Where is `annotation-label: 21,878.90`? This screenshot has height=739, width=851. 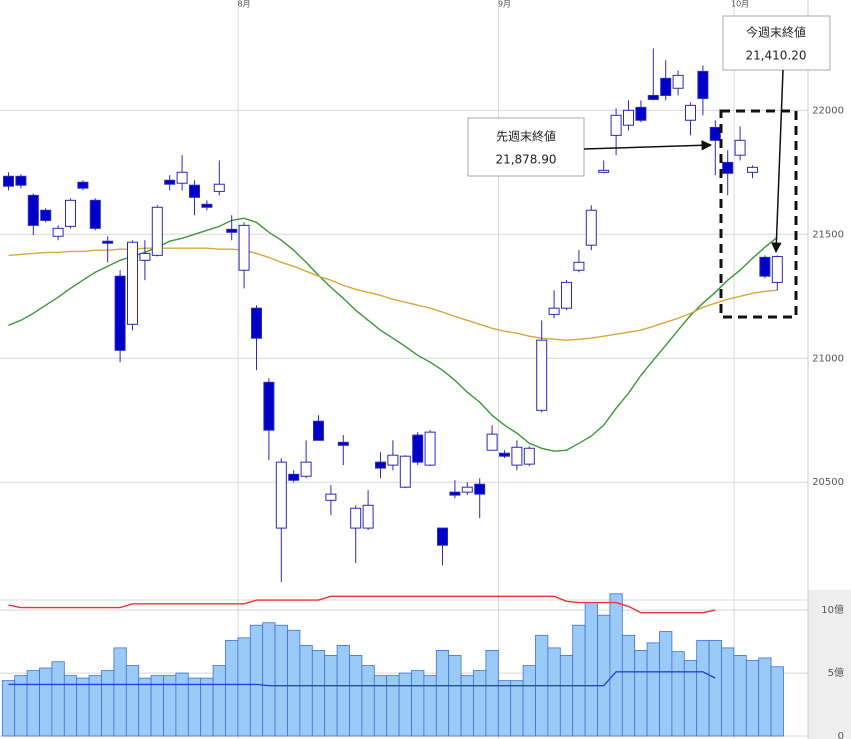
annotation-label: 21,878.90 is located at coordinates (525, 160).